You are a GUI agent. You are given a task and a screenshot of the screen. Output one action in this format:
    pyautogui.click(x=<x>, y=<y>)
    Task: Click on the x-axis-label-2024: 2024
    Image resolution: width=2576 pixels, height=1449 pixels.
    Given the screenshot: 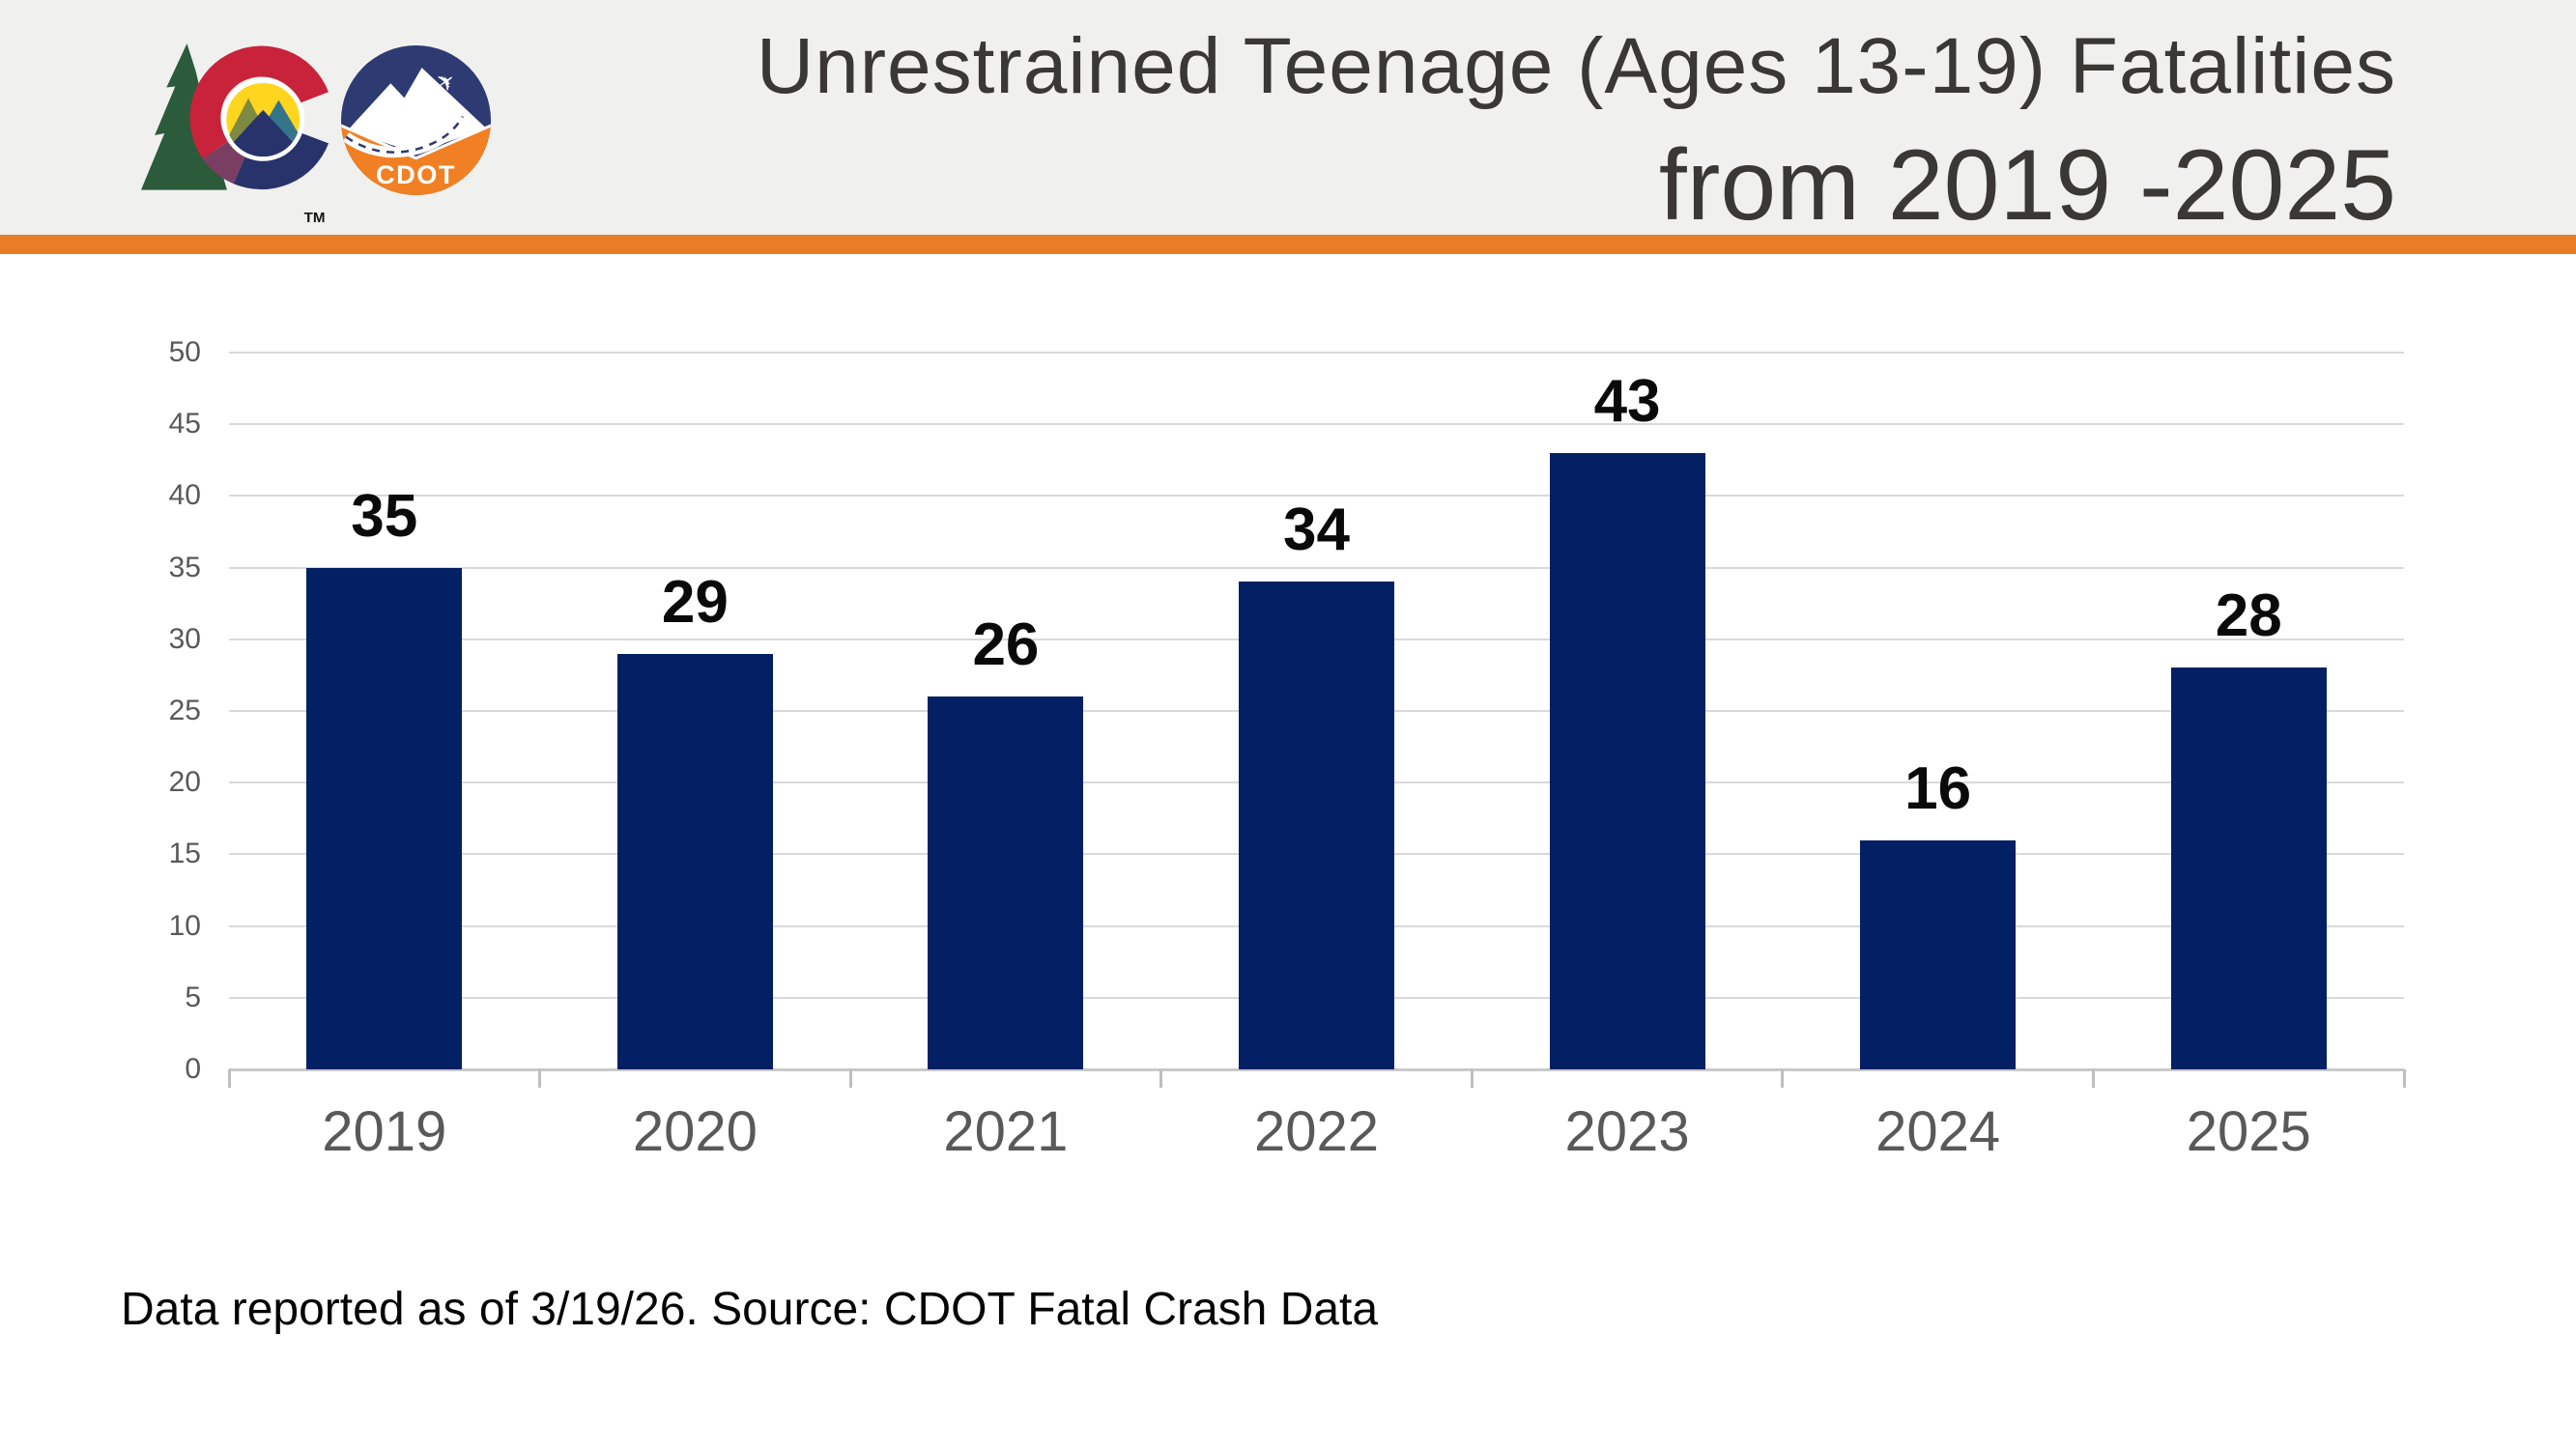 What is the action you would take?
    pyautogui.click(x=1938, y=1131)
    